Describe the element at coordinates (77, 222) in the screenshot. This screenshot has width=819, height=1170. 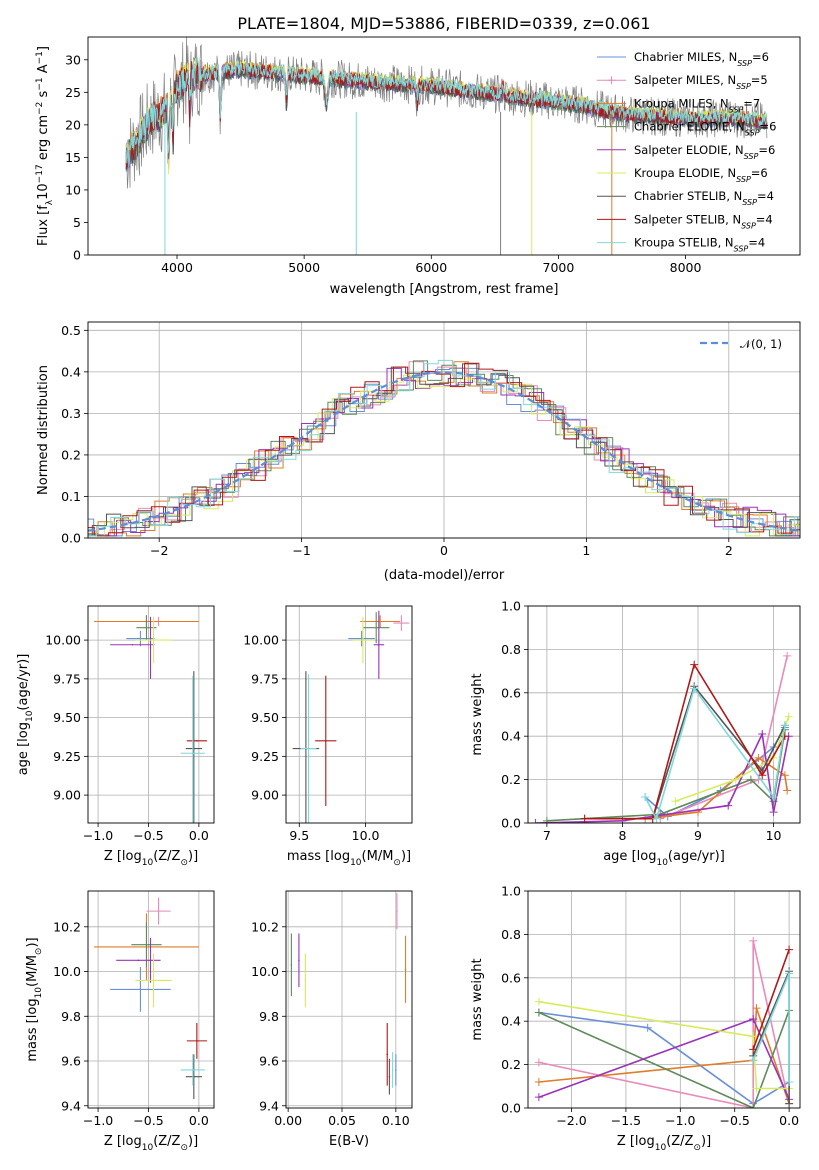
I see `y-tick-label: 5` at that location.